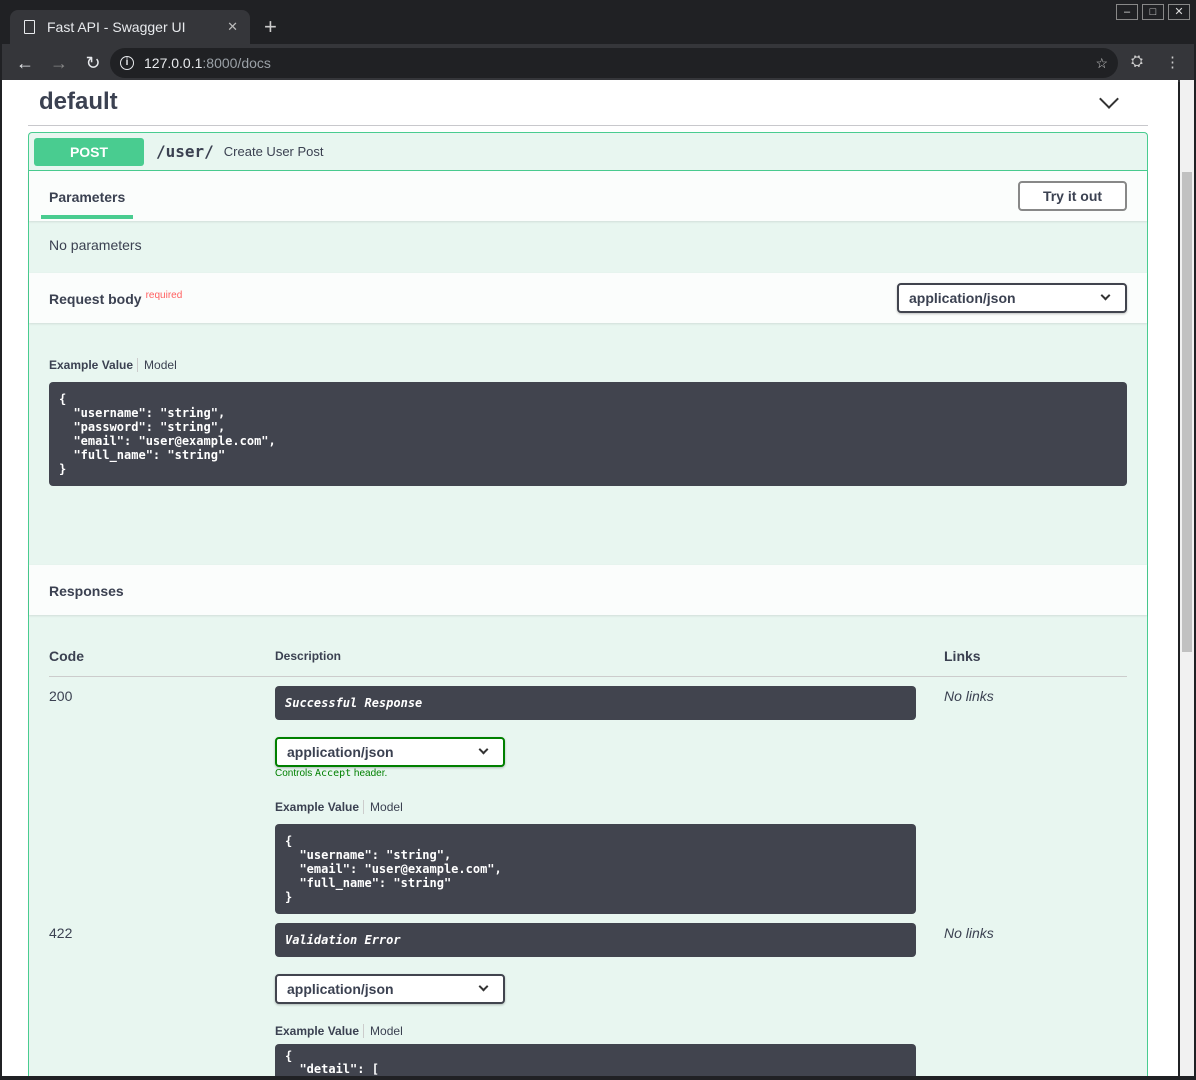 The height and width of the screenshot is (1080, 1196). Describe the element at coordinates (1136, 61) in the screenshot. I see `incognito-icon: ⛭` at that location.